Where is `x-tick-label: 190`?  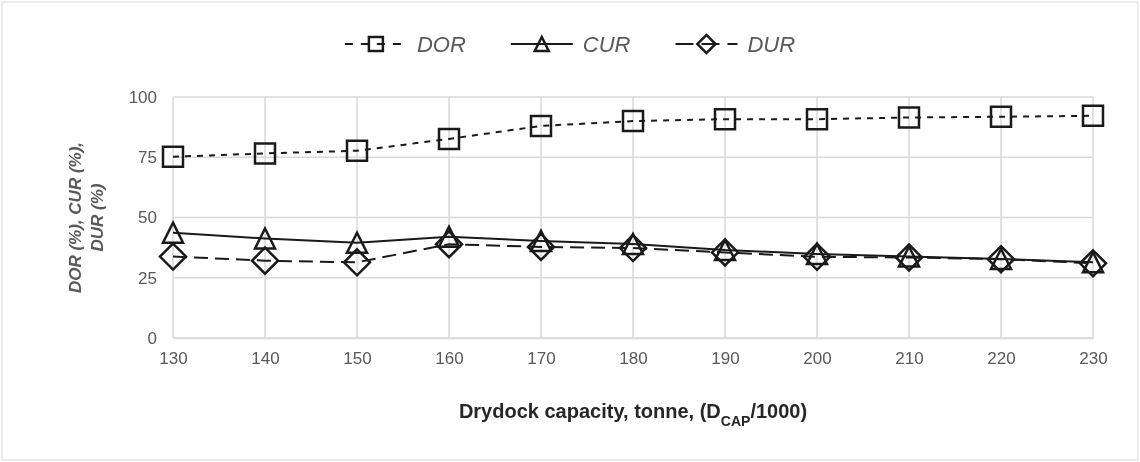
x-tick-label: 190 is located at coordinates (725, 359).